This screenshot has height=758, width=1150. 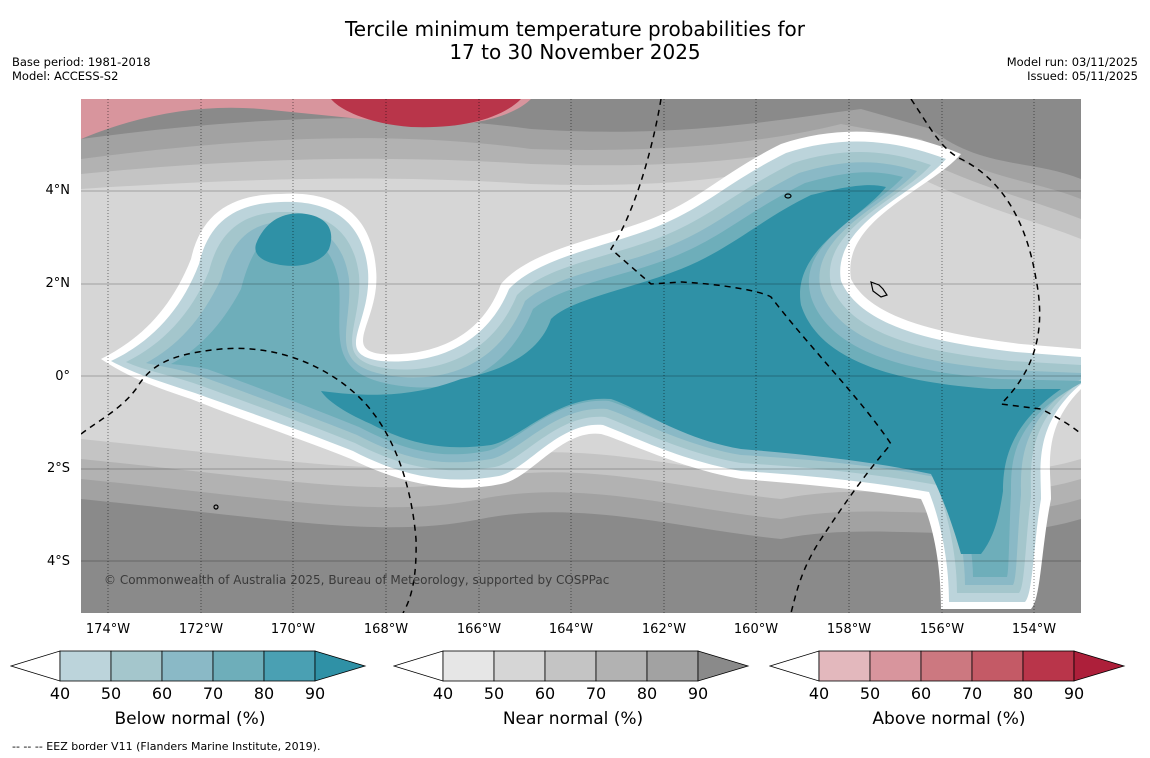 What do you see at coordinates (190, 719) in the screenshot?
I see `legend-title-below: Below normal (%)` at bounding box center [190, 719].